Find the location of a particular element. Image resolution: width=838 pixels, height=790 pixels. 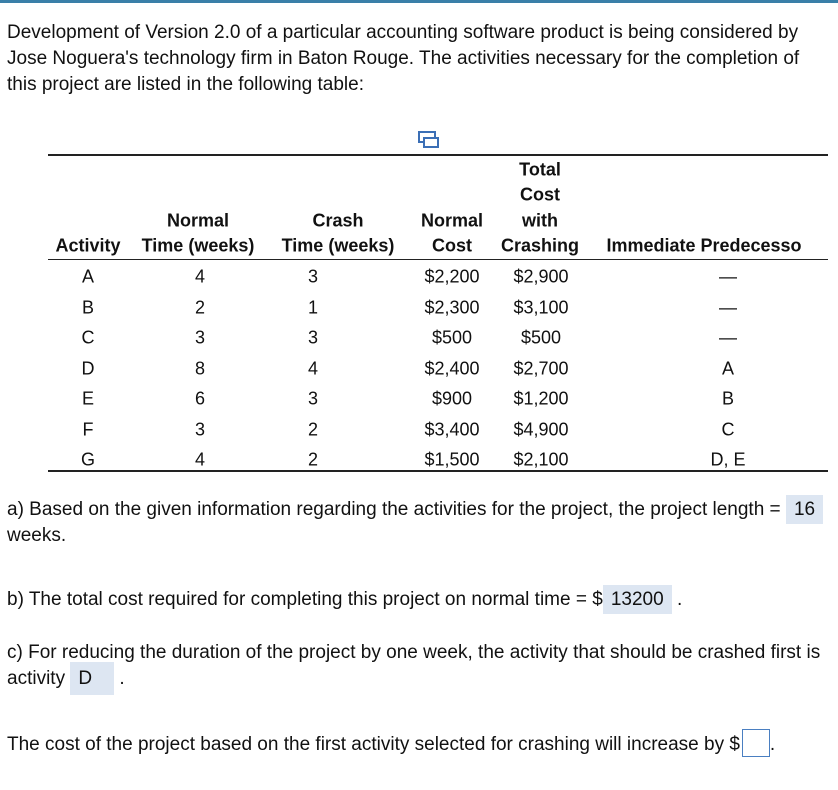

table-cell: $1,200 is located at coordinates (541, 398).